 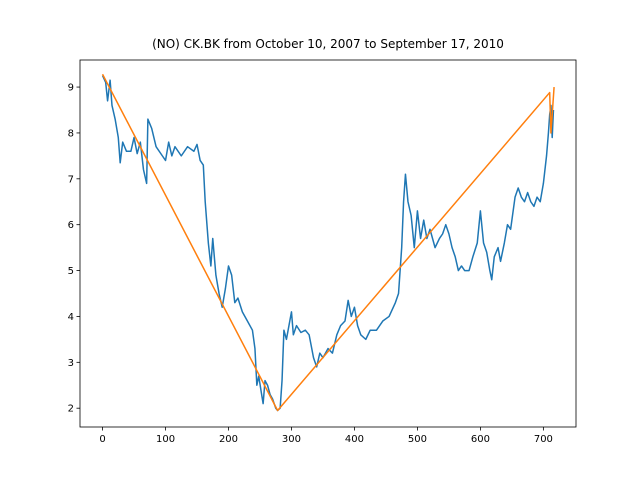 I want to click on x-tick-label: 300, so click(x=291, y=439).